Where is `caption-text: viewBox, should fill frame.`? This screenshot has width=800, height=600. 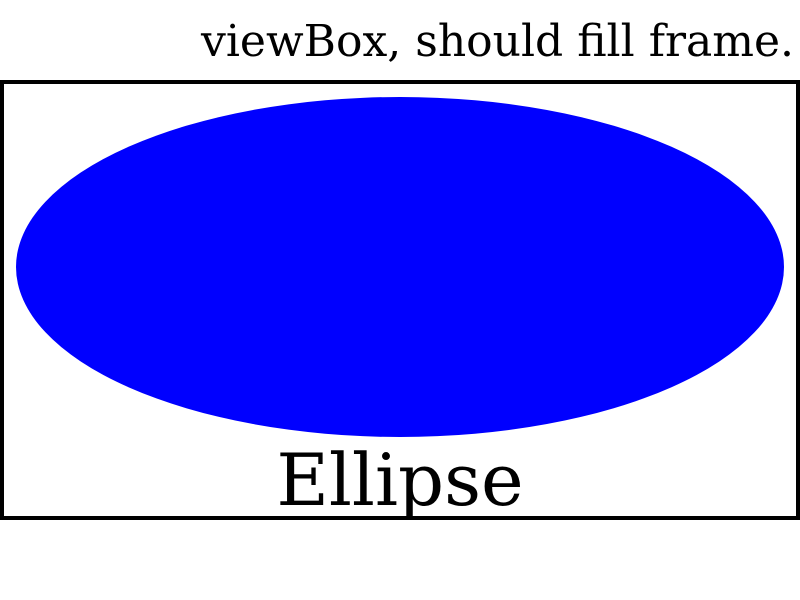 caption-text: viewBox, should fill frame. is located at coordinates (497, 41).